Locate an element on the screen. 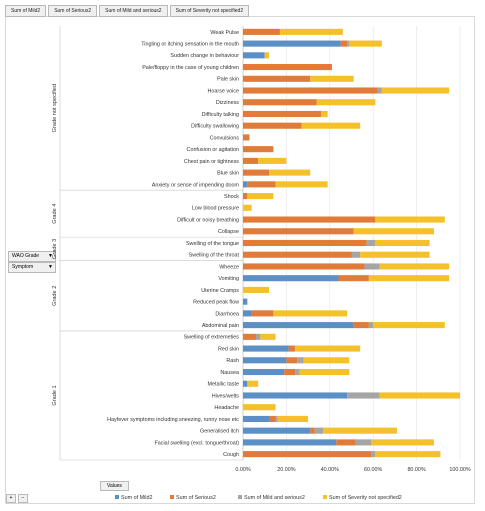 This screenshot has width=485, height=511. field-button-mild-serious: Sum of Mild and serious2 is located at coordinates (133, 11).